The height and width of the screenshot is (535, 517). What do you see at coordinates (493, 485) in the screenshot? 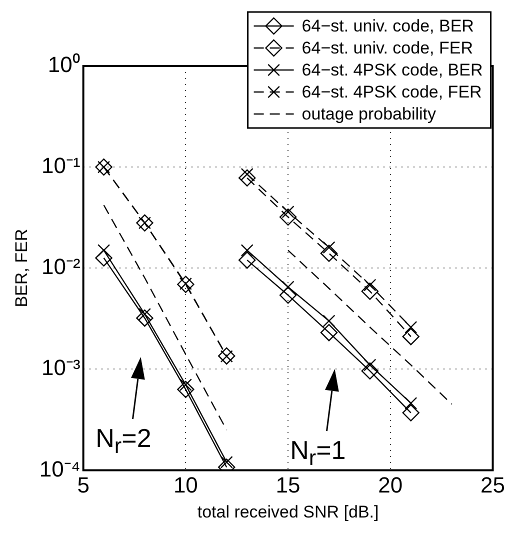
I see `x-tick-label: 25` at bounding box center [493, 485].